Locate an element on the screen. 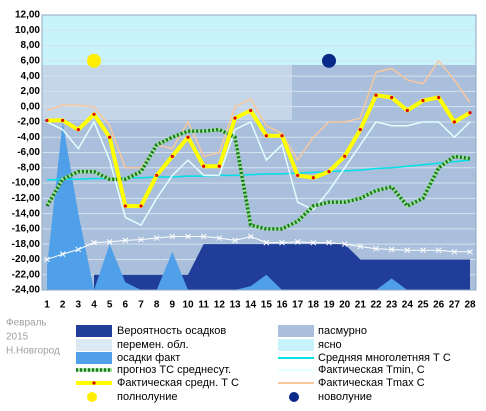  x-tick-label: 16 is located at coordinates (282, 305).